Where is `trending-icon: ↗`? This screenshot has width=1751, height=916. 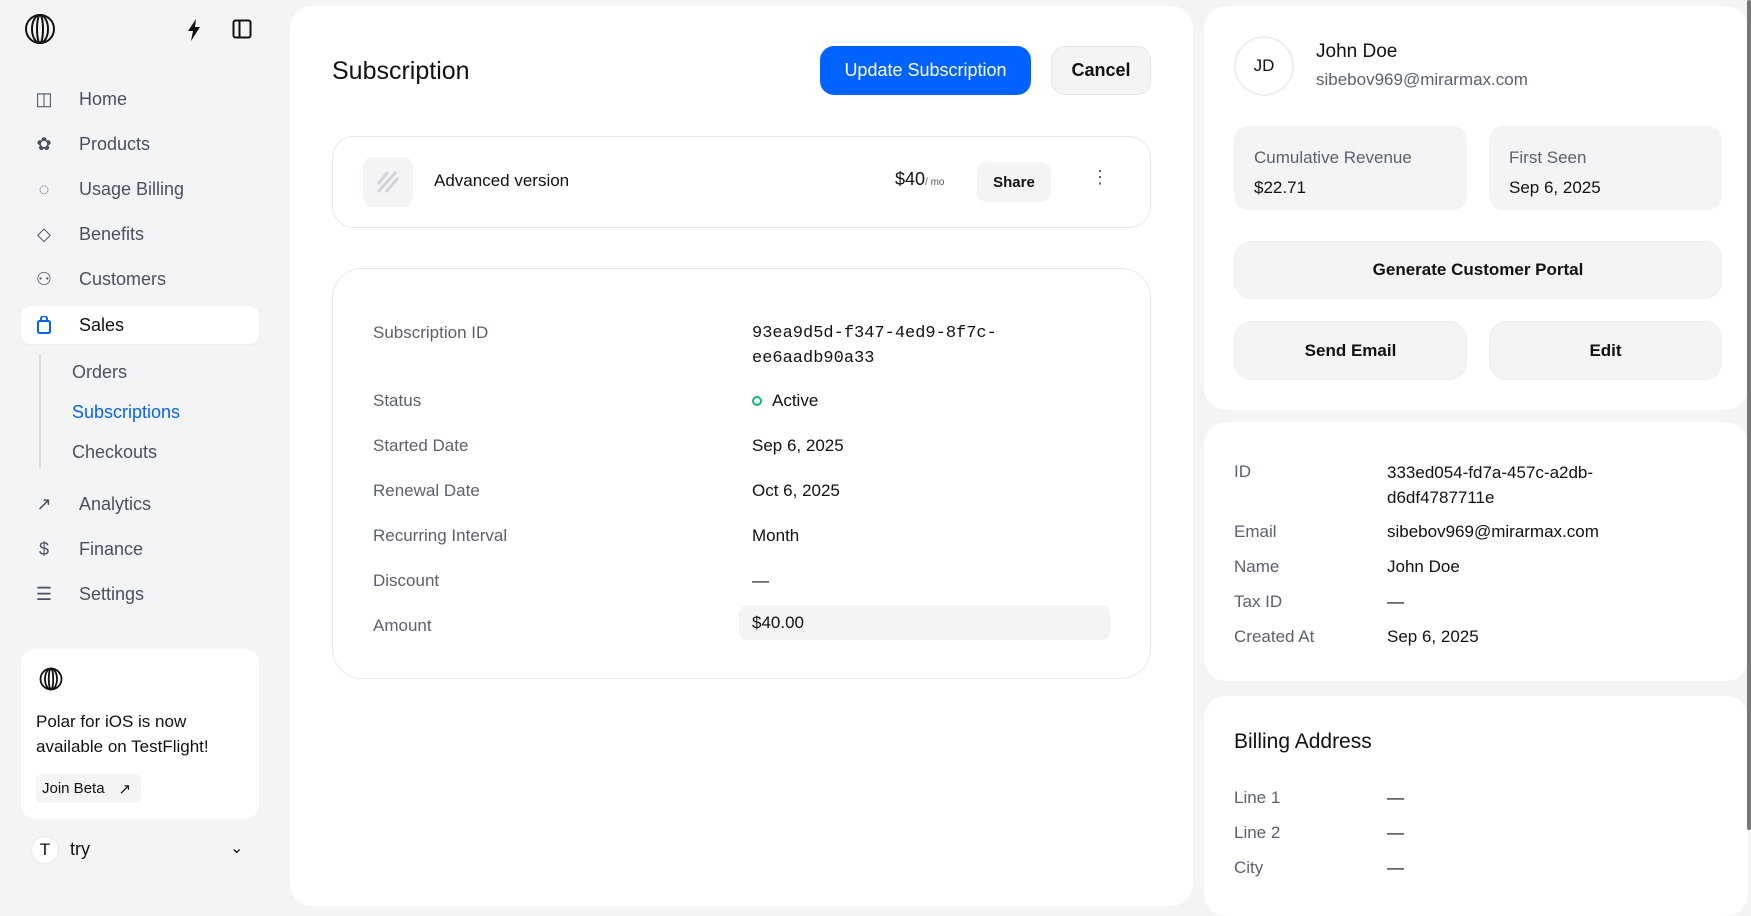
trending-icon: ↗ is located at coordinates (44, 503).